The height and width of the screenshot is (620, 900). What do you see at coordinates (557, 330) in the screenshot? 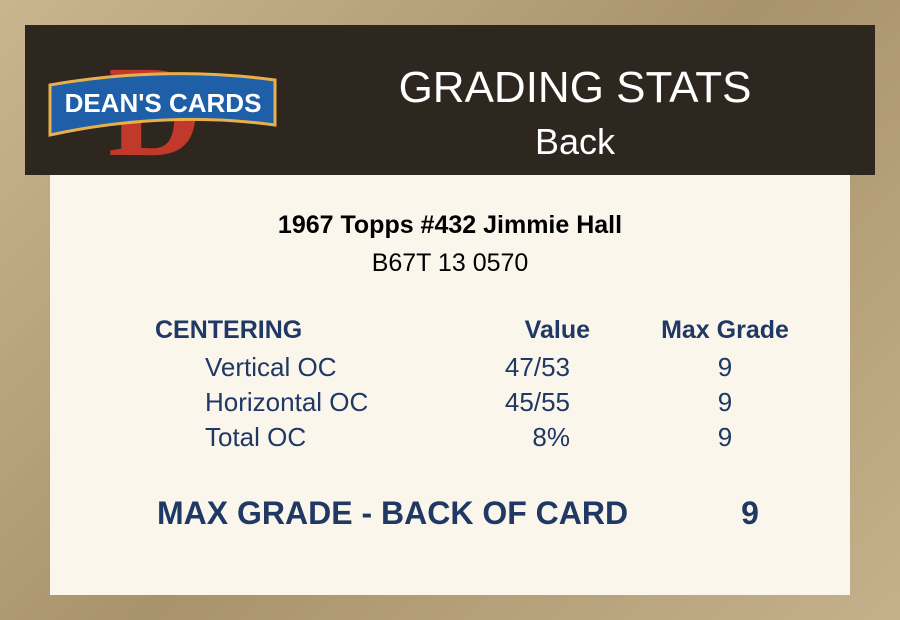
I see `col-header: Value` at bounding box center [557, 330].